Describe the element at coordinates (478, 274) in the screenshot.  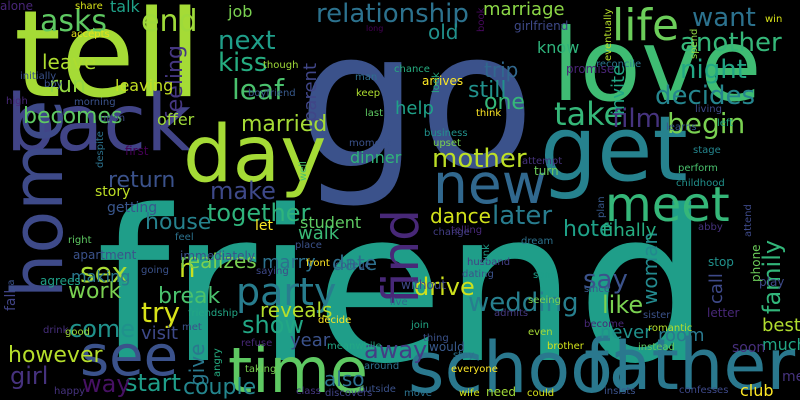
I see `cloud-word: dating` at that location.